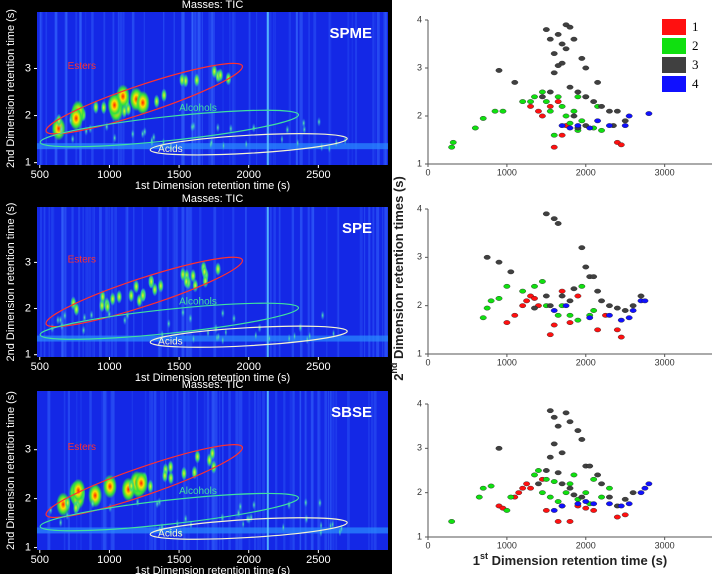 This screenshot has width=722, height=574. What do you see at coordinates (212, 338) in the screenshot?
I see `baseline-band` at bounding box center [212, 338].